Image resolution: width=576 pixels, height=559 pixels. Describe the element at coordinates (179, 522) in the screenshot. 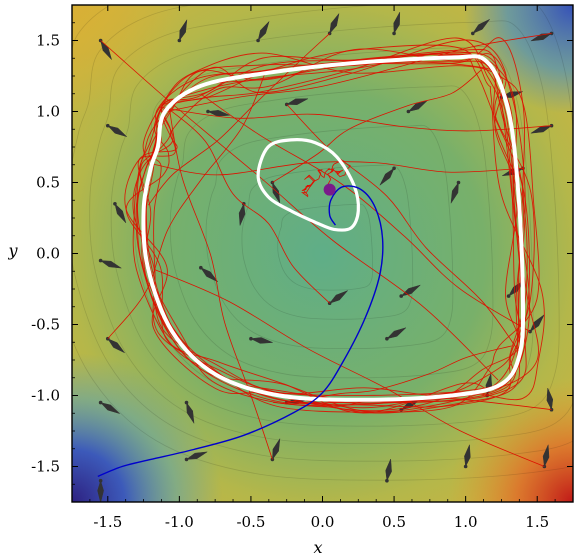

I see `x-tick-label: -1.0` at that location.